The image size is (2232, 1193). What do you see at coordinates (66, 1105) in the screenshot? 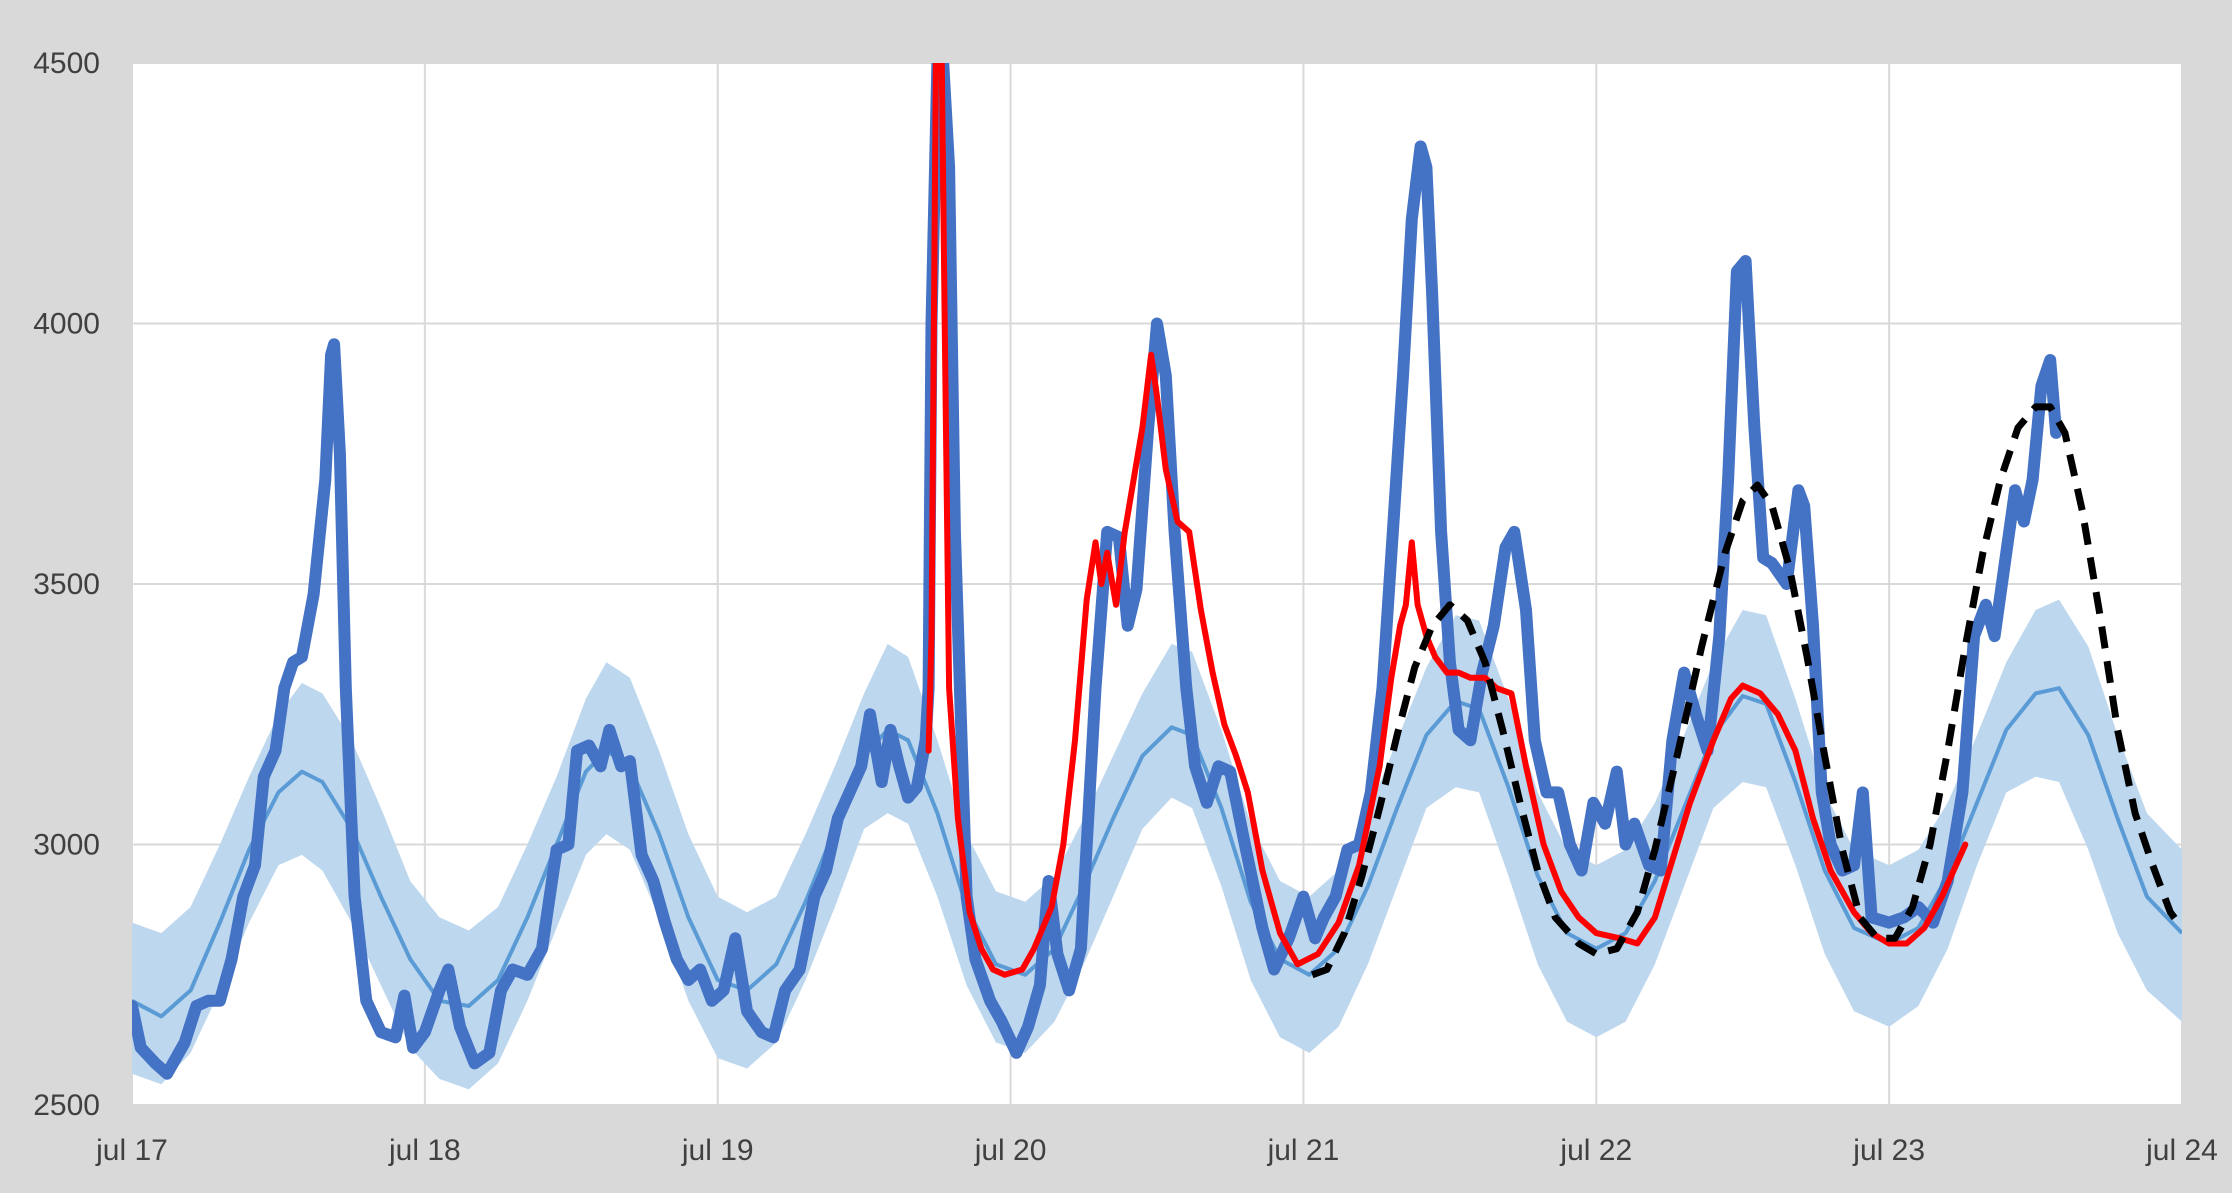
I see `y-tick-label: 2500` at bounding box center [66, 1105].